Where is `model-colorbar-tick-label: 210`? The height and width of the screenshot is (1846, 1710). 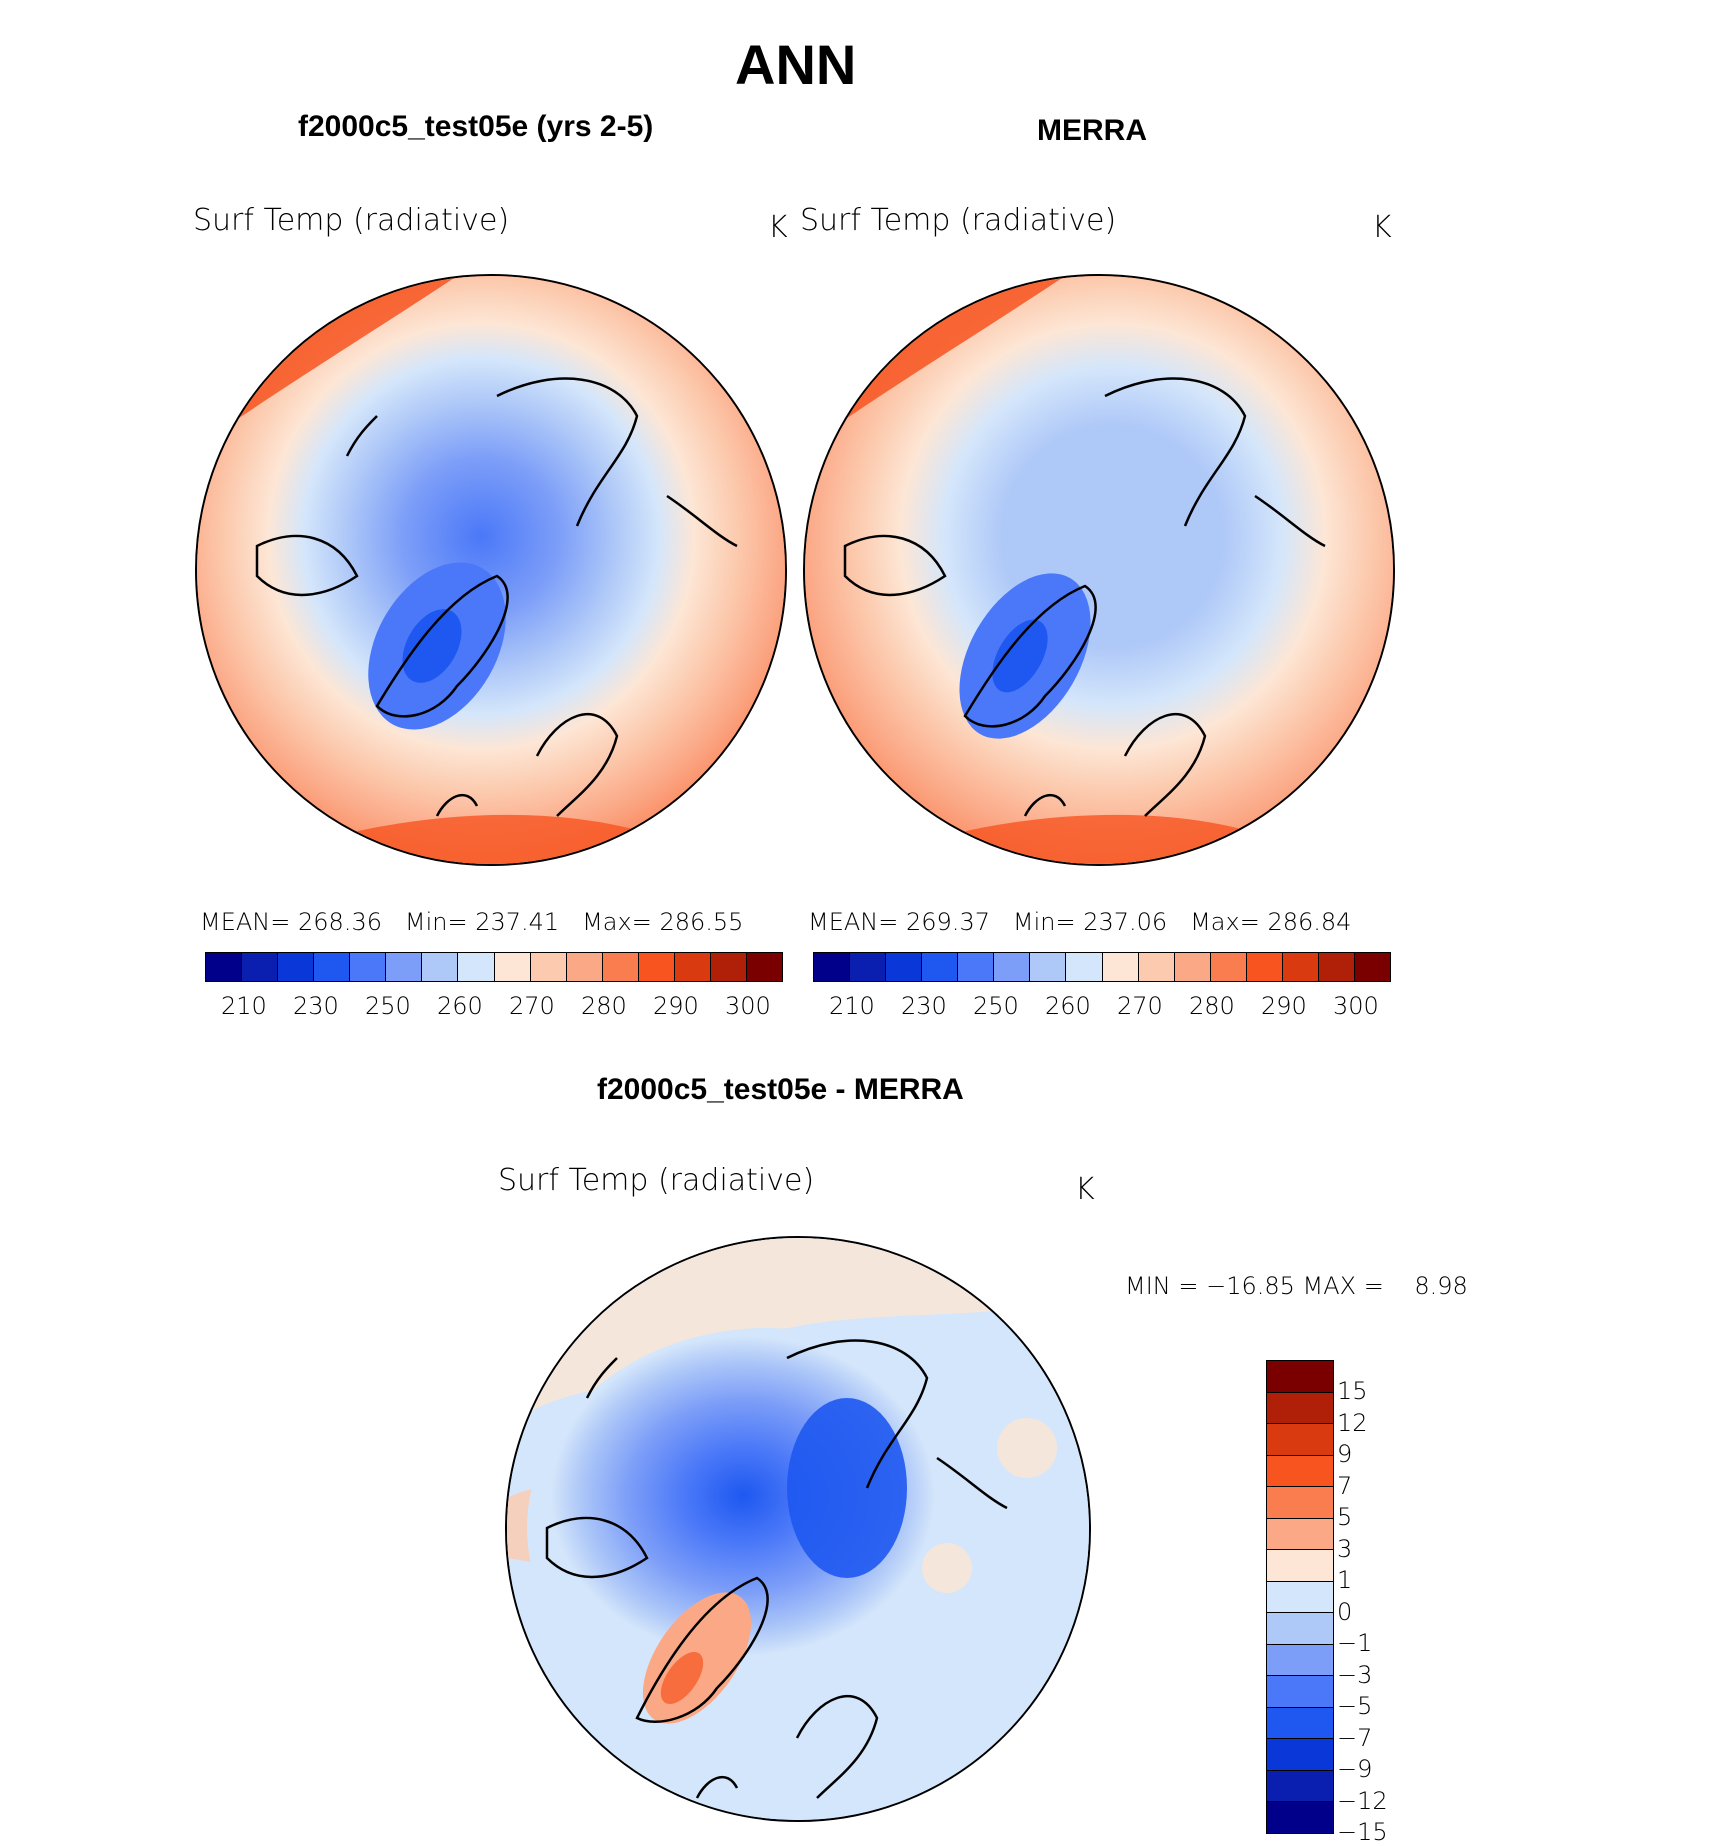
model-colorbar-tick-label: 210 is located at coordinates (244, 1006).